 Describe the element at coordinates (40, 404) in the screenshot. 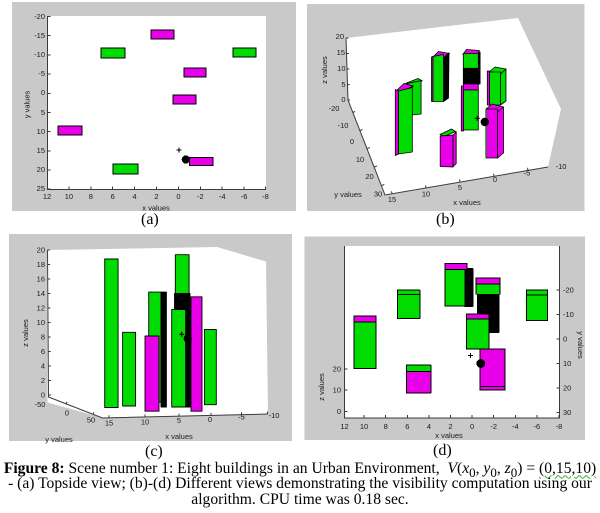

I see `svg-text: -50` at that location.